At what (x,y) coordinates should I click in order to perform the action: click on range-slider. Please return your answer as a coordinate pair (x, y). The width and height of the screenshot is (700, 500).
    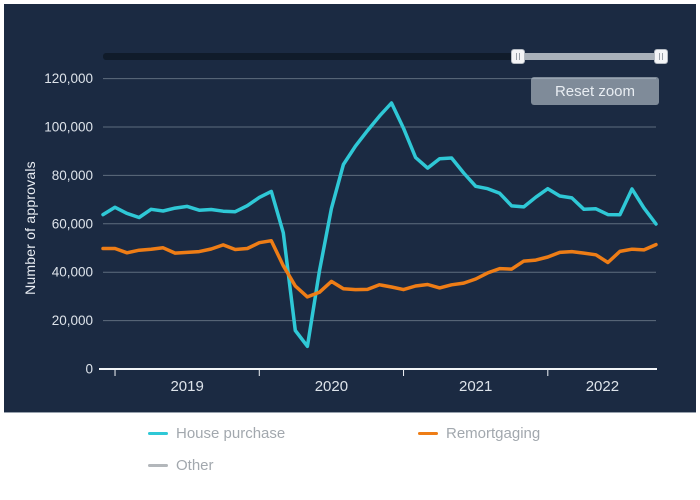
    Looking at the image, I should click on (385, 57).